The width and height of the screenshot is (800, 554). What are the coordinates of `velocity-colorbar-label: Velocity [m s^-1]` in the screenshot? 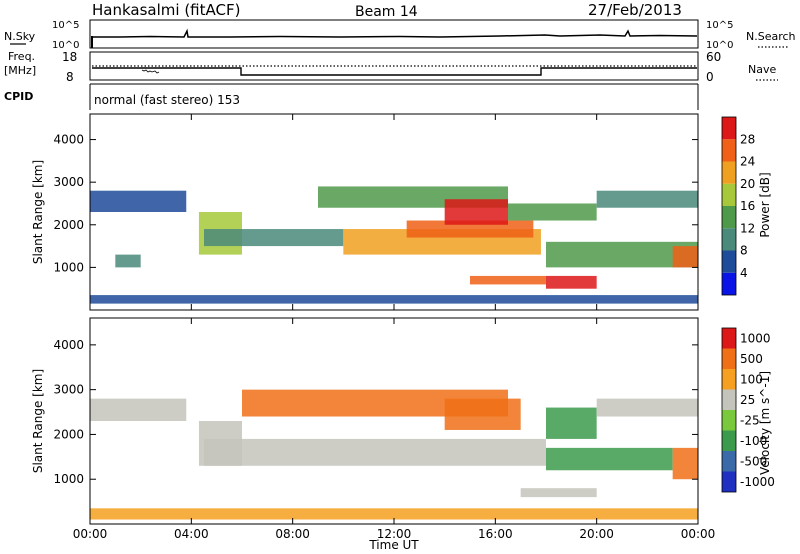 It's located at (765, 423).